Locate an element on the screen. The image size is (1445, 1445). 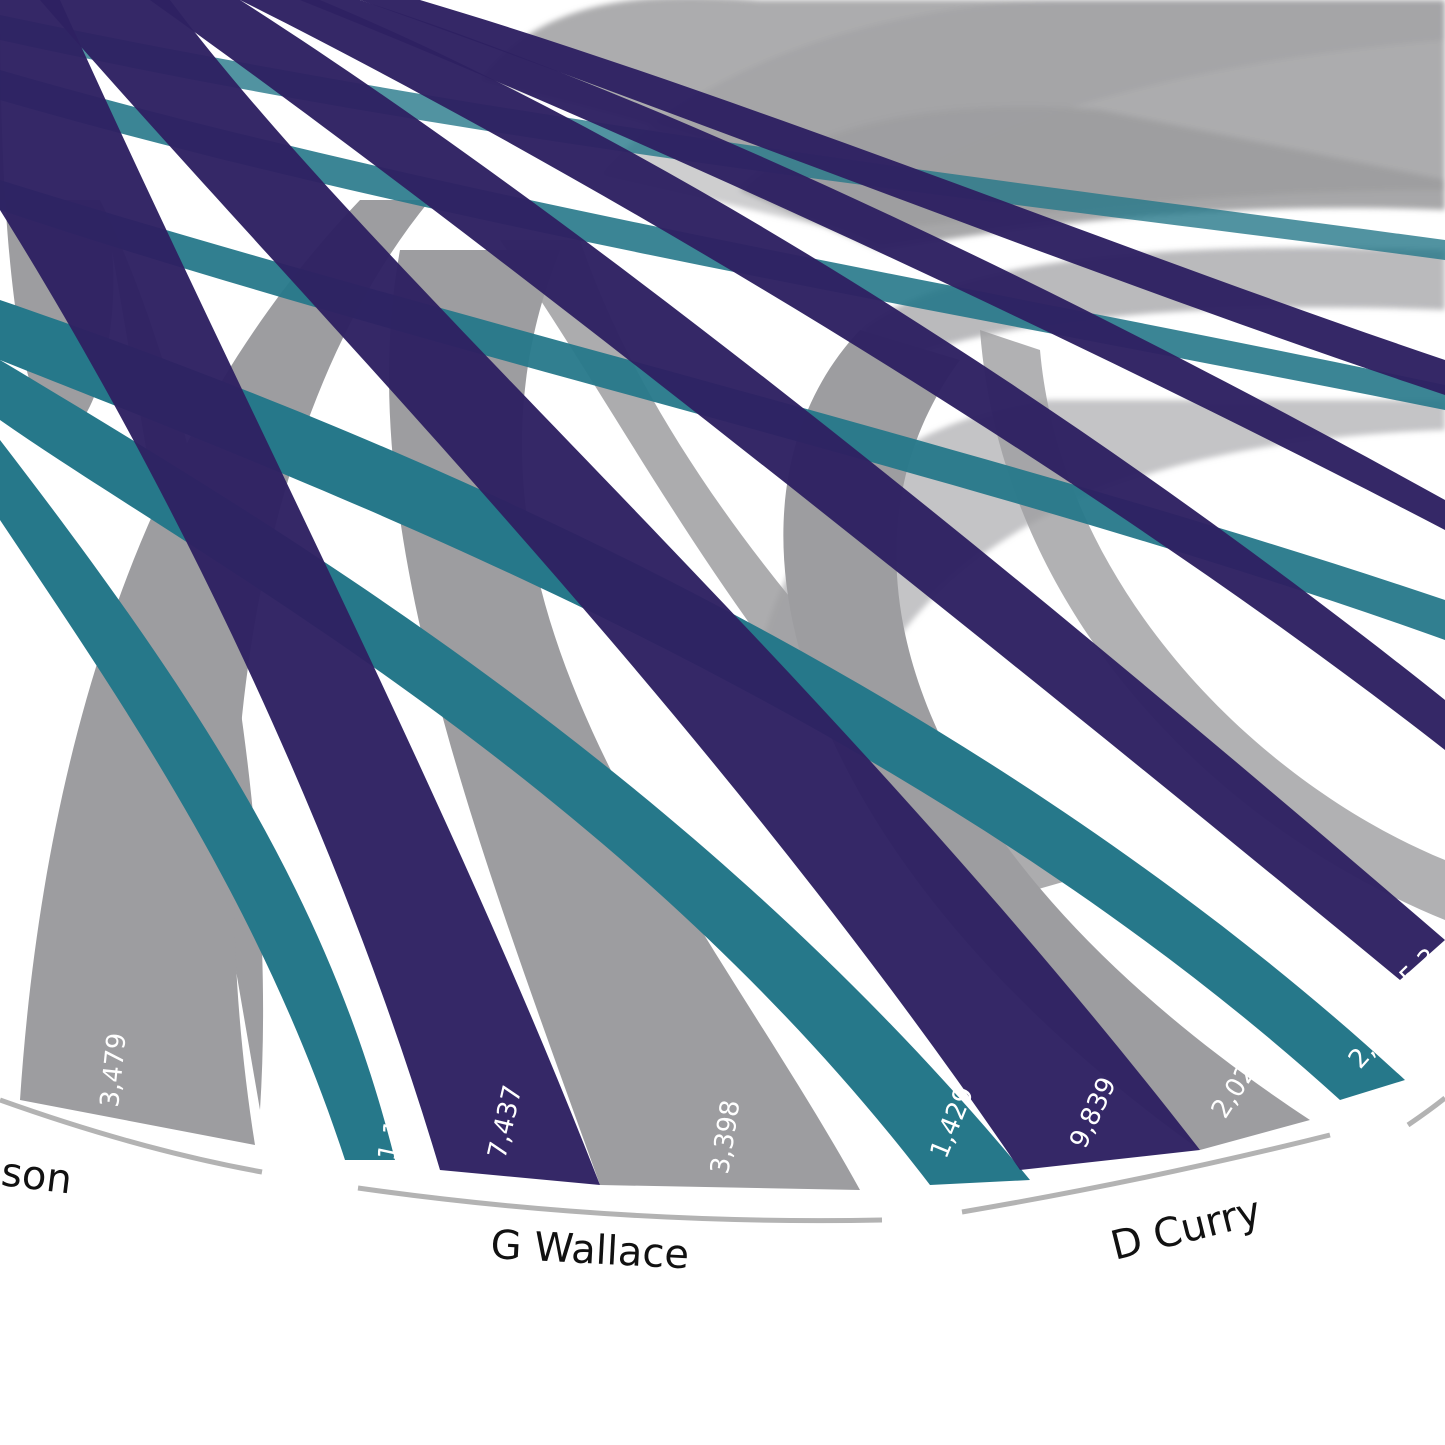
group-label-d-curry: D Curry is located at coordinates (1185, 1229).